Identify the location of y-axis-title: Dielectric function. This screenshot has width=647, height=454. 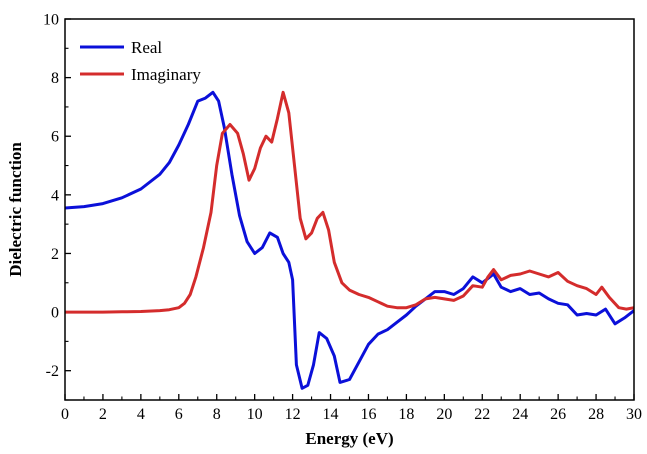
(15, 209).